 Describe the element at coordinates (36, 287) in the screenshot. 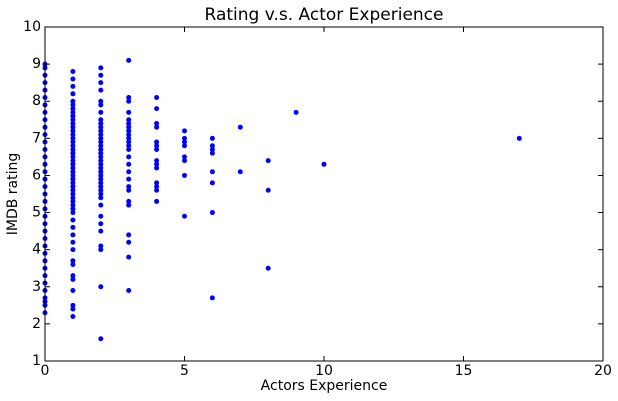

I see `y-tick-label: 3` at that location.